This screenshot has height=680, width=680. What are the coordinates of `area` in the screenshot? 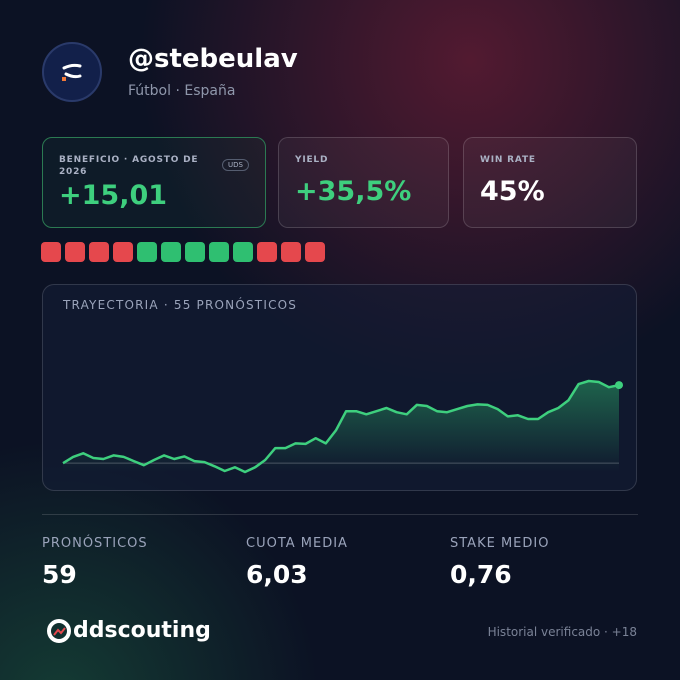 It's located at (341, 426).